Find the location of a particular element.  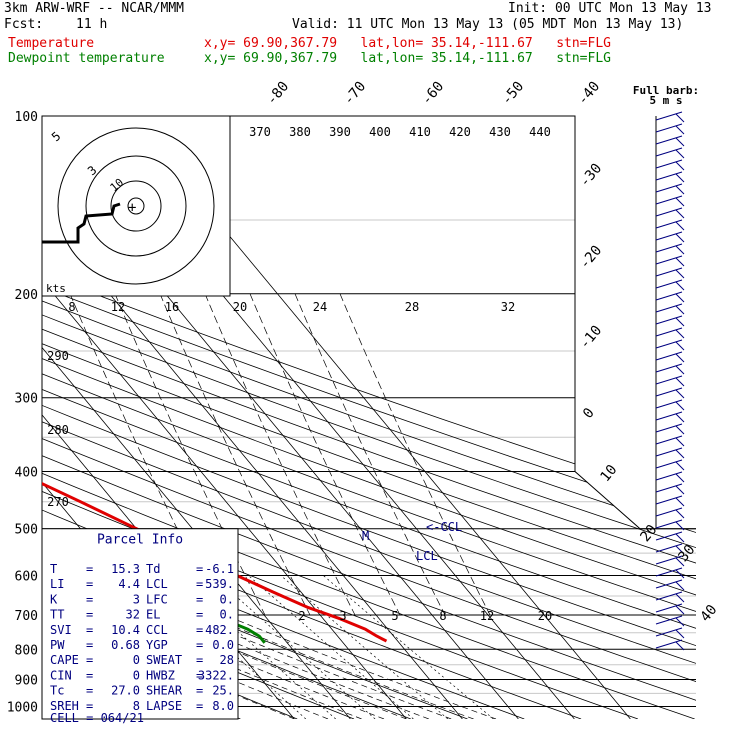

theta-e-label: 8 is located at coordinates (71, 307).